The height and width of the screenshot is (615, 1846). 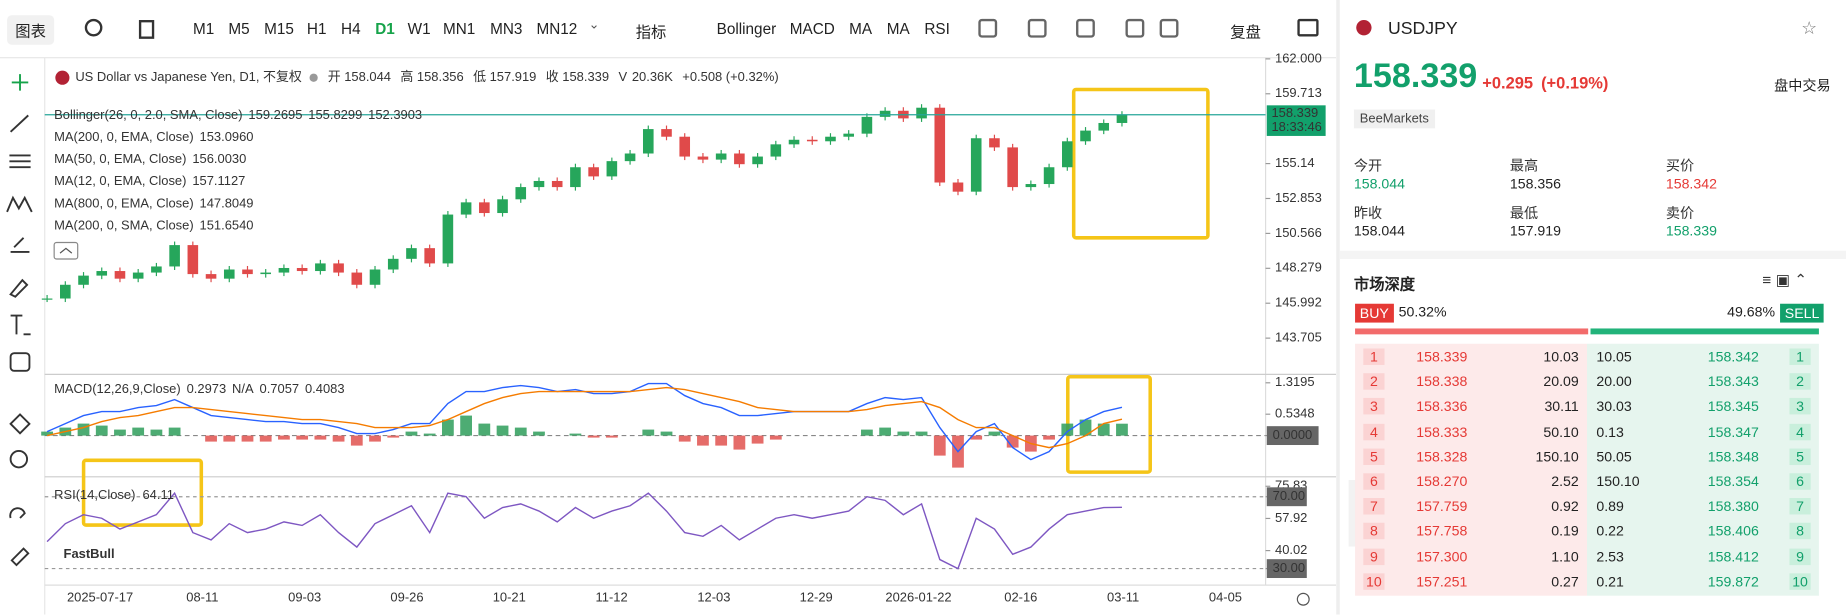 I want to click on stat-value: 158.044, so click(x=1379, y=230).